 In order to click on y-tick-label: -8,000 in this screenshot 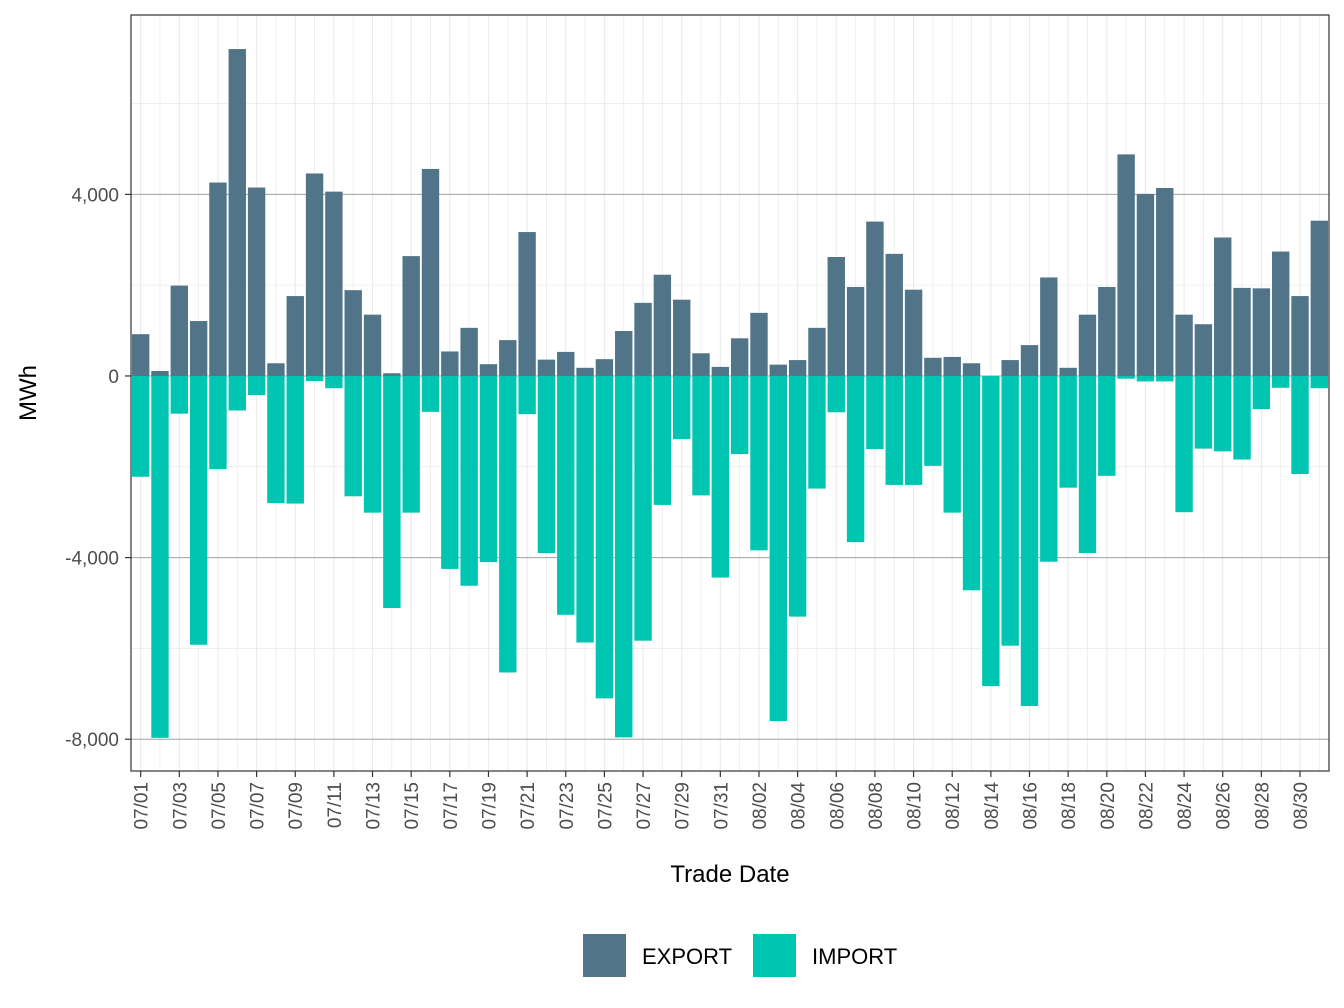, I will do `click(92, 740)`.